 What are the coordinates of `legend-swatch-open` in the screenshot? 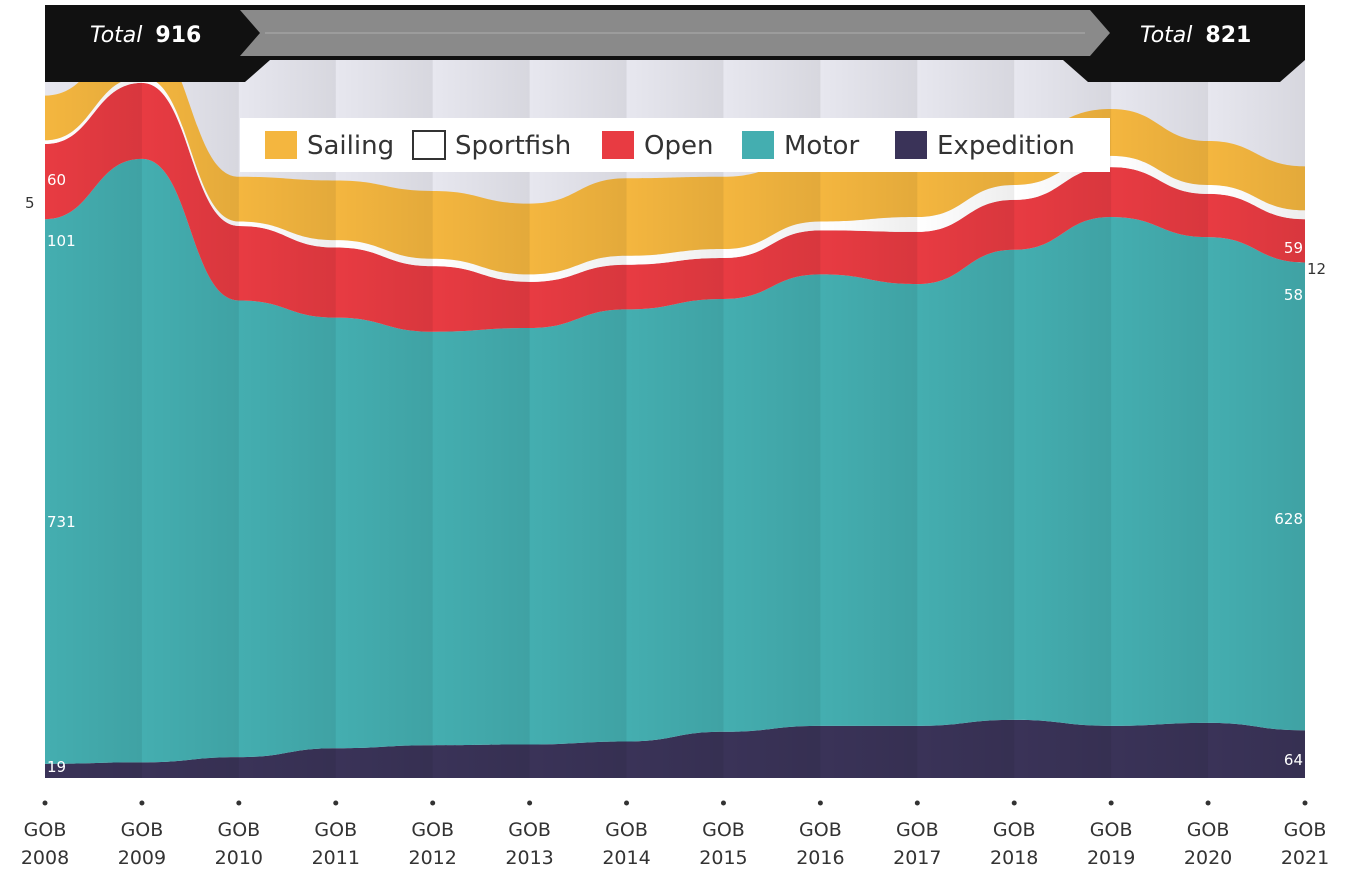 It's located at (618, 145).